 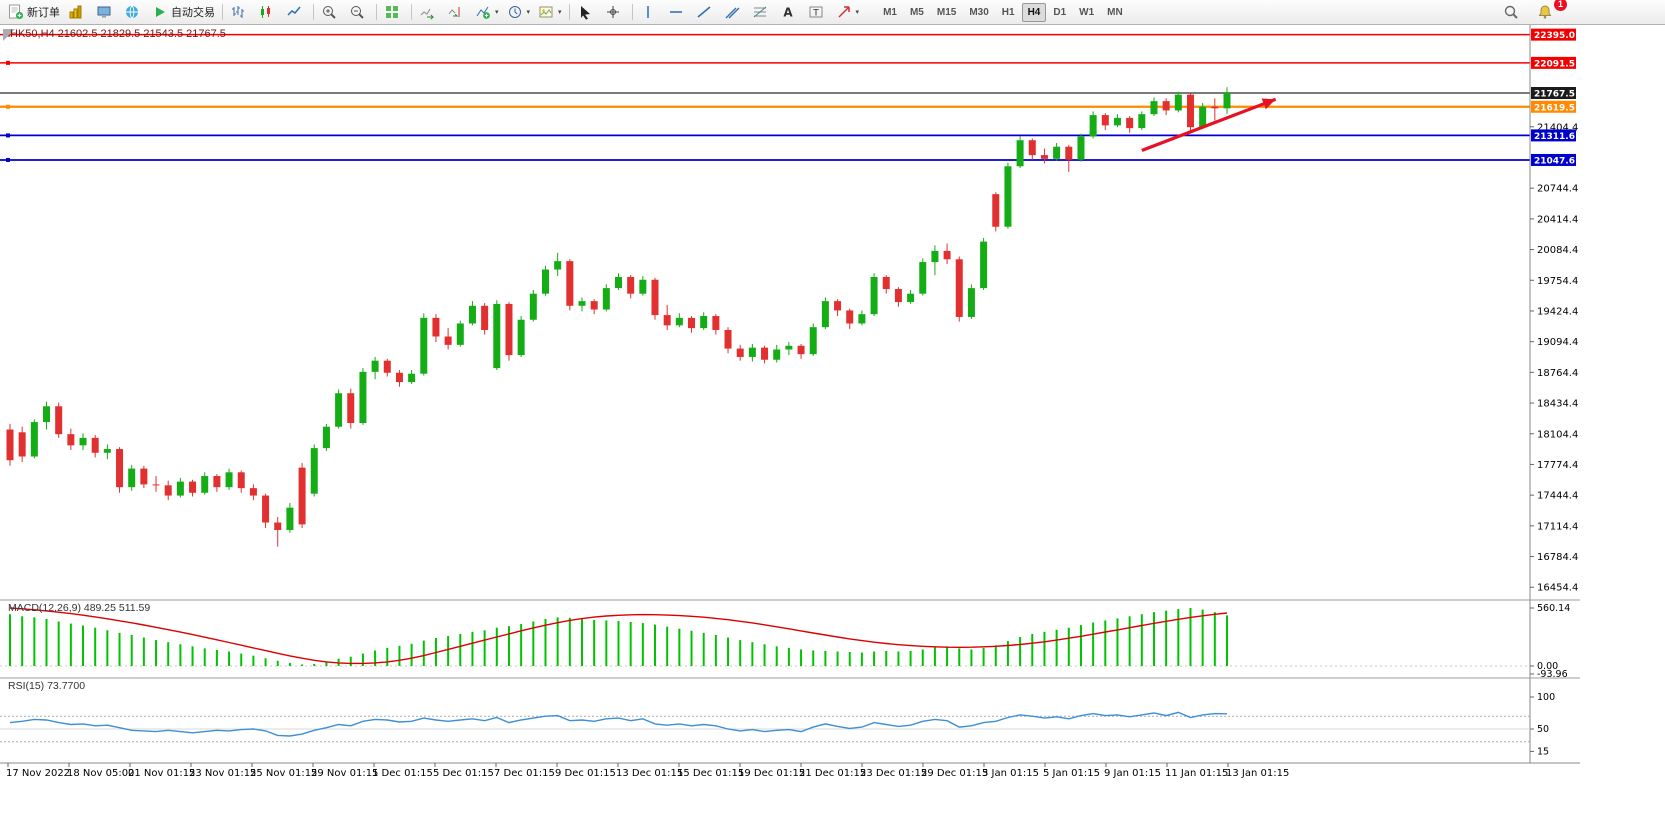 What do you see at coordinates (765, 97) in the screenshot?
I see `horizontal-line-objects` at bounding box center [765, 97].